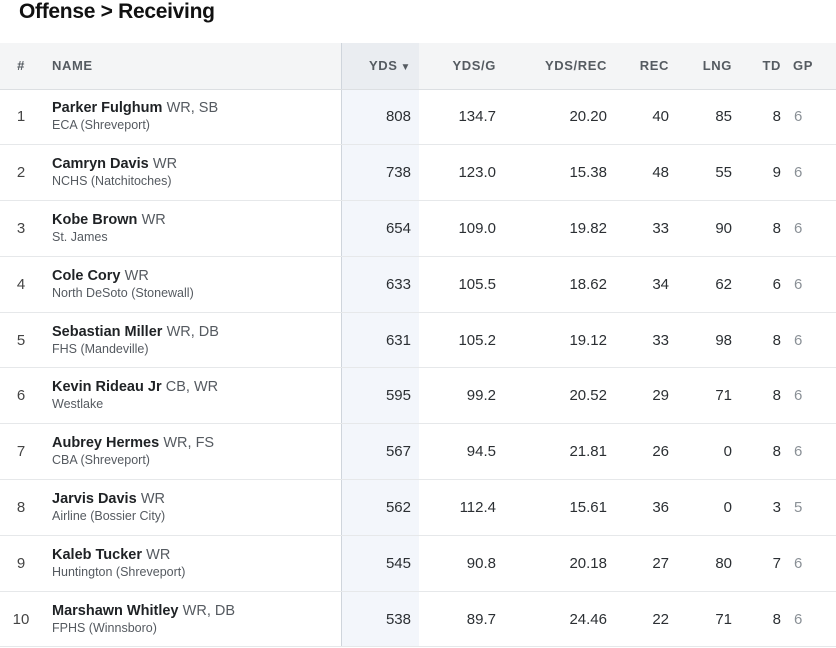 The width and height of the screenshot is (836, 648). Describe the element at coordinates (100, 348) in the screenshot. I see `player-school: FHS (Mandeville)` at that location.